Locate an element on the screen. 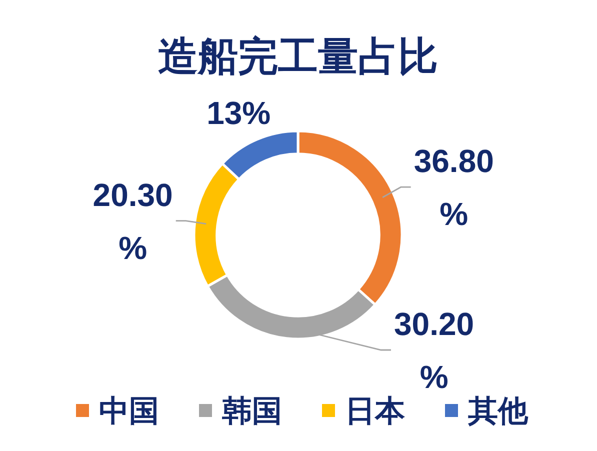 Image resolution: width=597 pixels, height=451 pixels. data-label: 36.80% is located at coordinates (454, 187).